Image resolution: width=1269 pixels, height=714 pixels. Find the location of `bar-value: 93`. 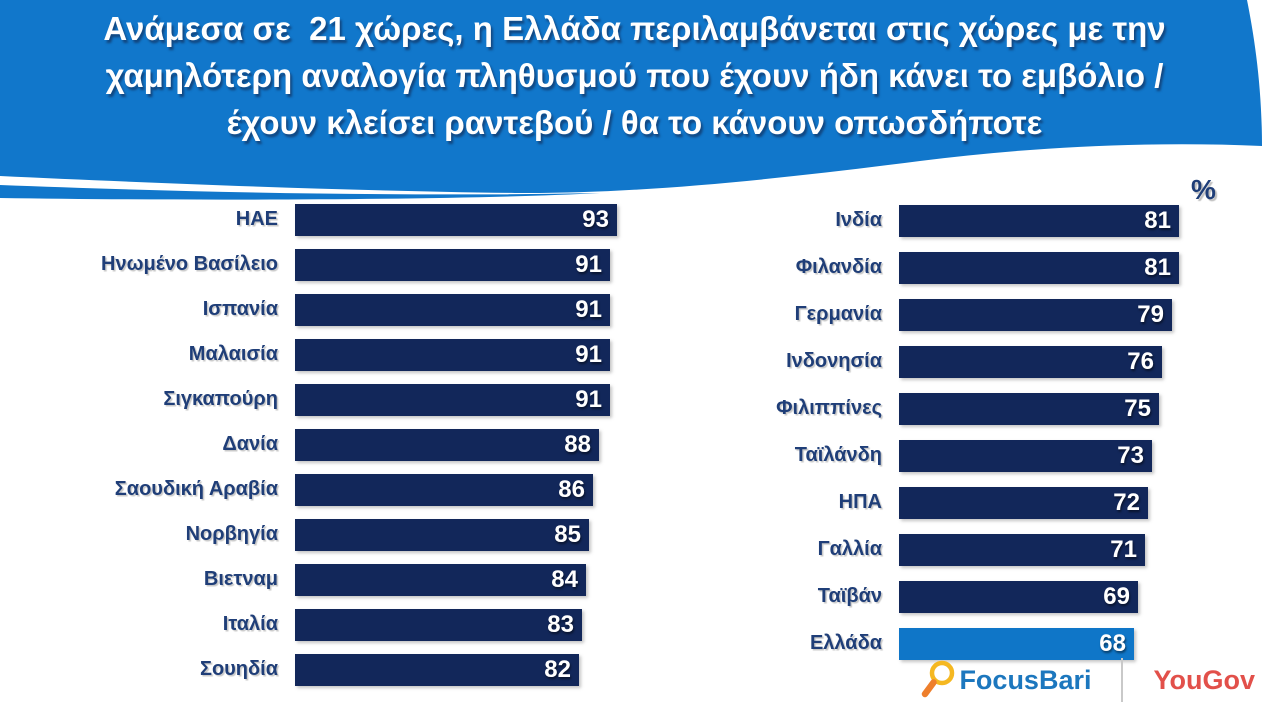

bar-value: 93 is located at coordinates (595, 219).